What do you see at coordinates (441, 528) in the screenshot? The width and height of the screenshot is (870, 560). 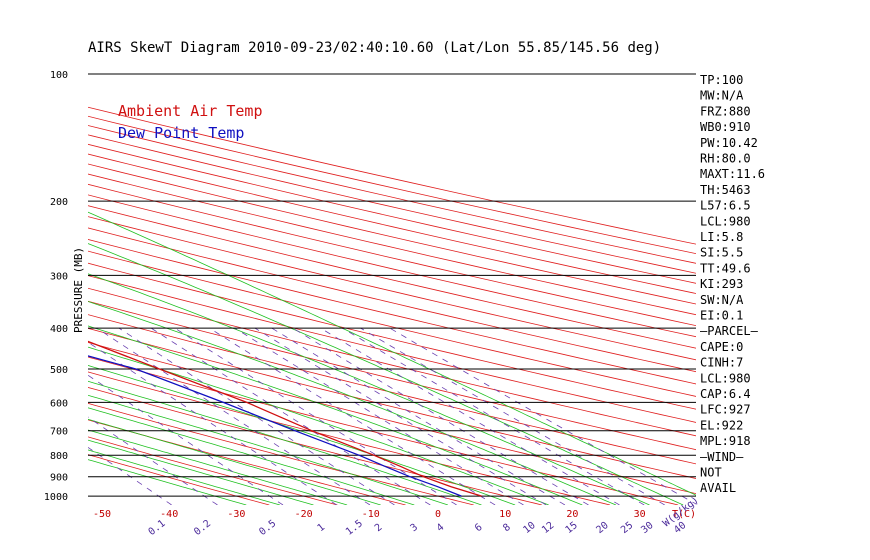 I see `mixing-ratio-label: 4` at bounding box center [441, 528].